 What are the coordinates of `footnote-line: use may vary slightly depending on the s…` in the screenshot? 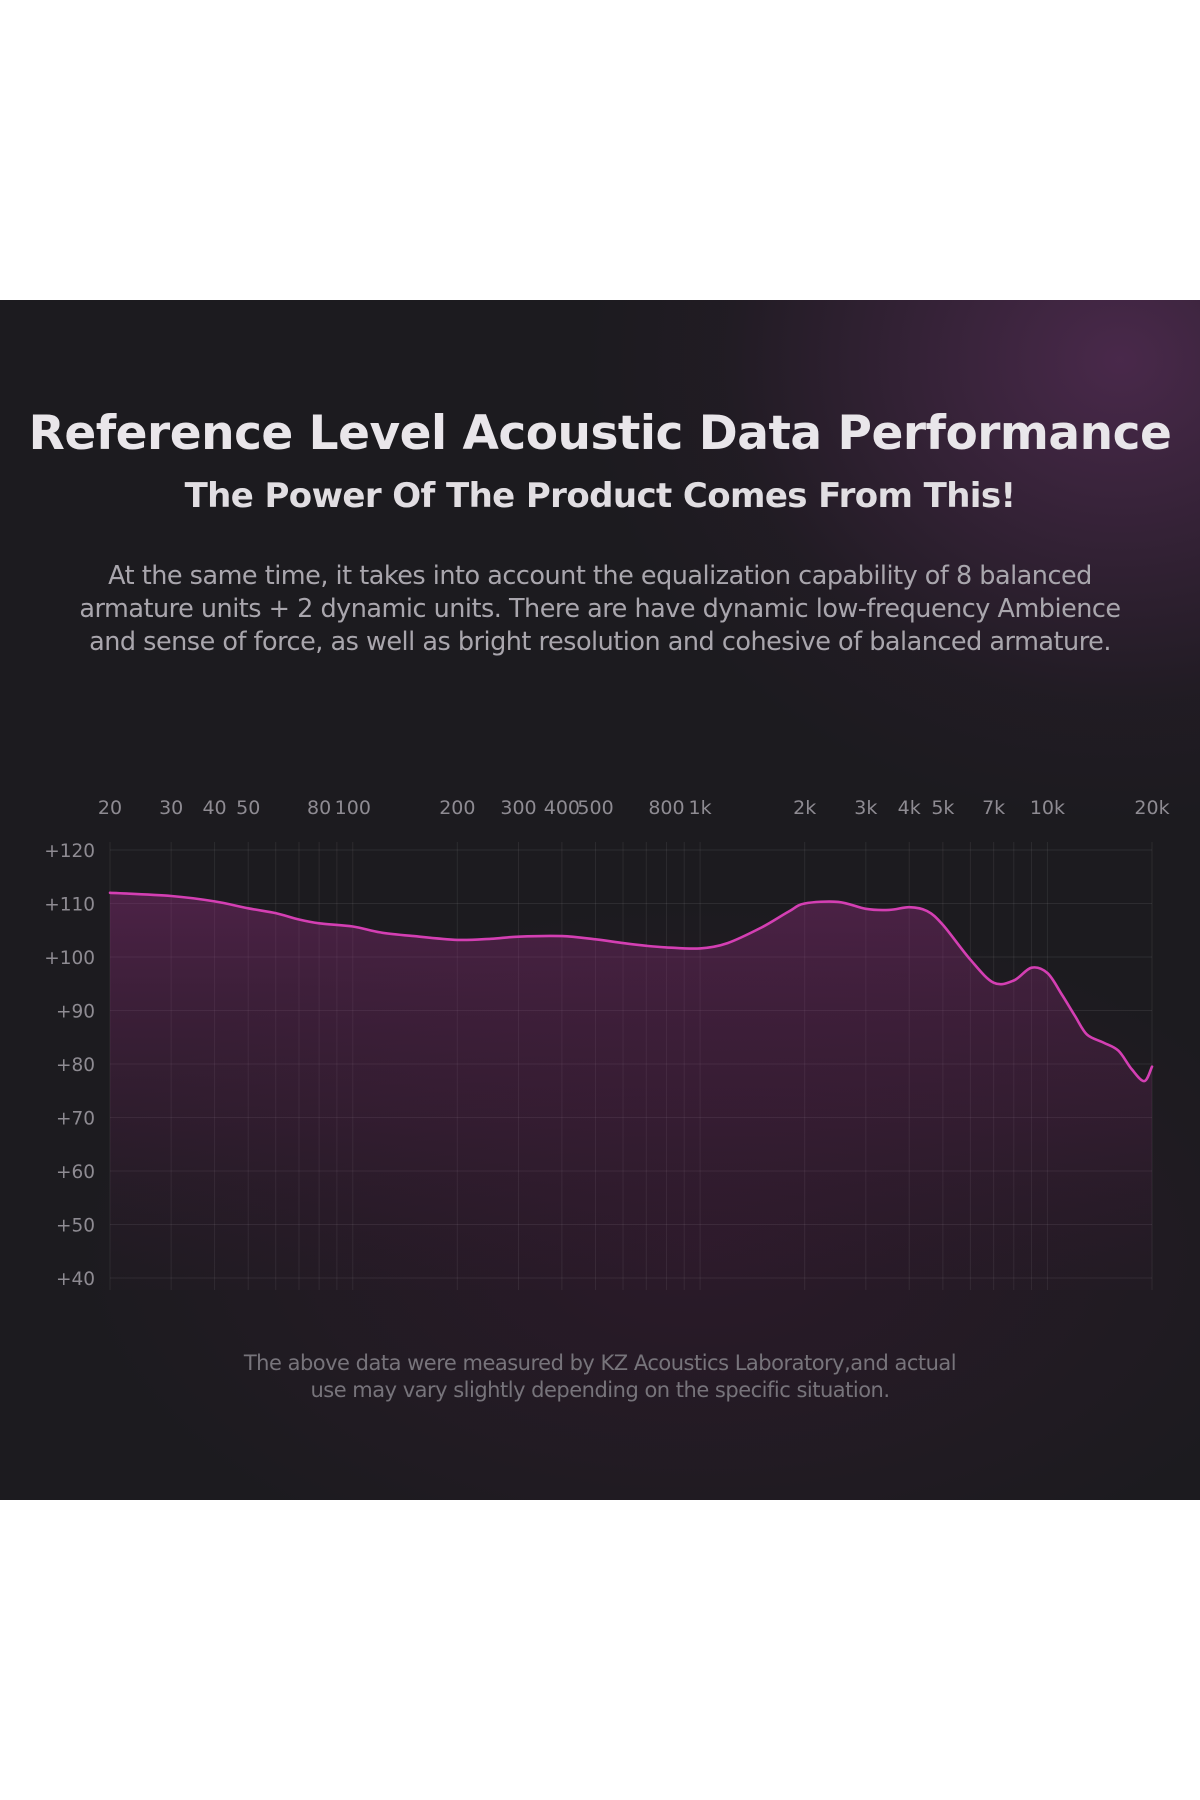 It's located at (600, 1390).